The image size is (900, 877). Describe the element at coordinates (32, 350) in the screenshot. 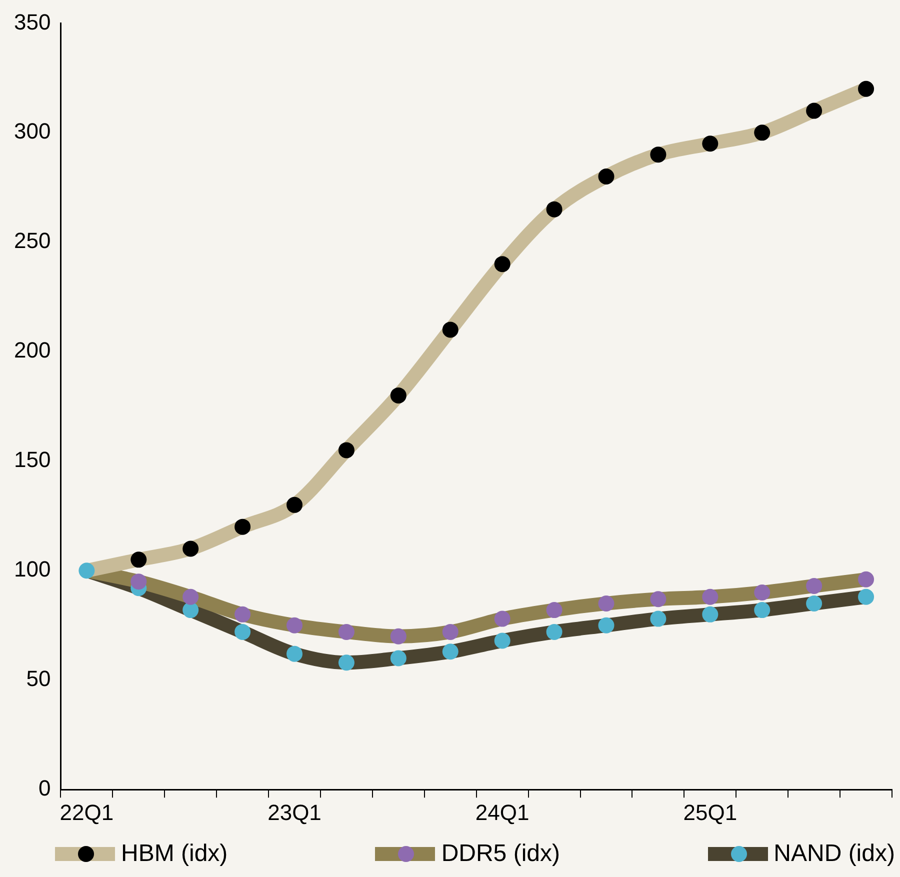

I see `y-tick-label: 200` at that location.